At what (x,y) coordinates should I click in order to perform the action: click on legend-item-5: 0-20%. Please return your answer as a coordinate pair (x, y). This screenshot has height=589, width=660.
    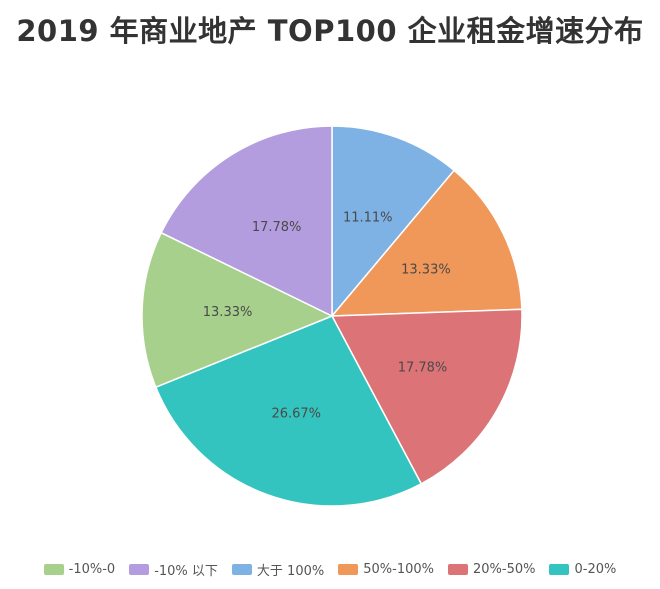
    Looking at the image, I should click on (582, 569).